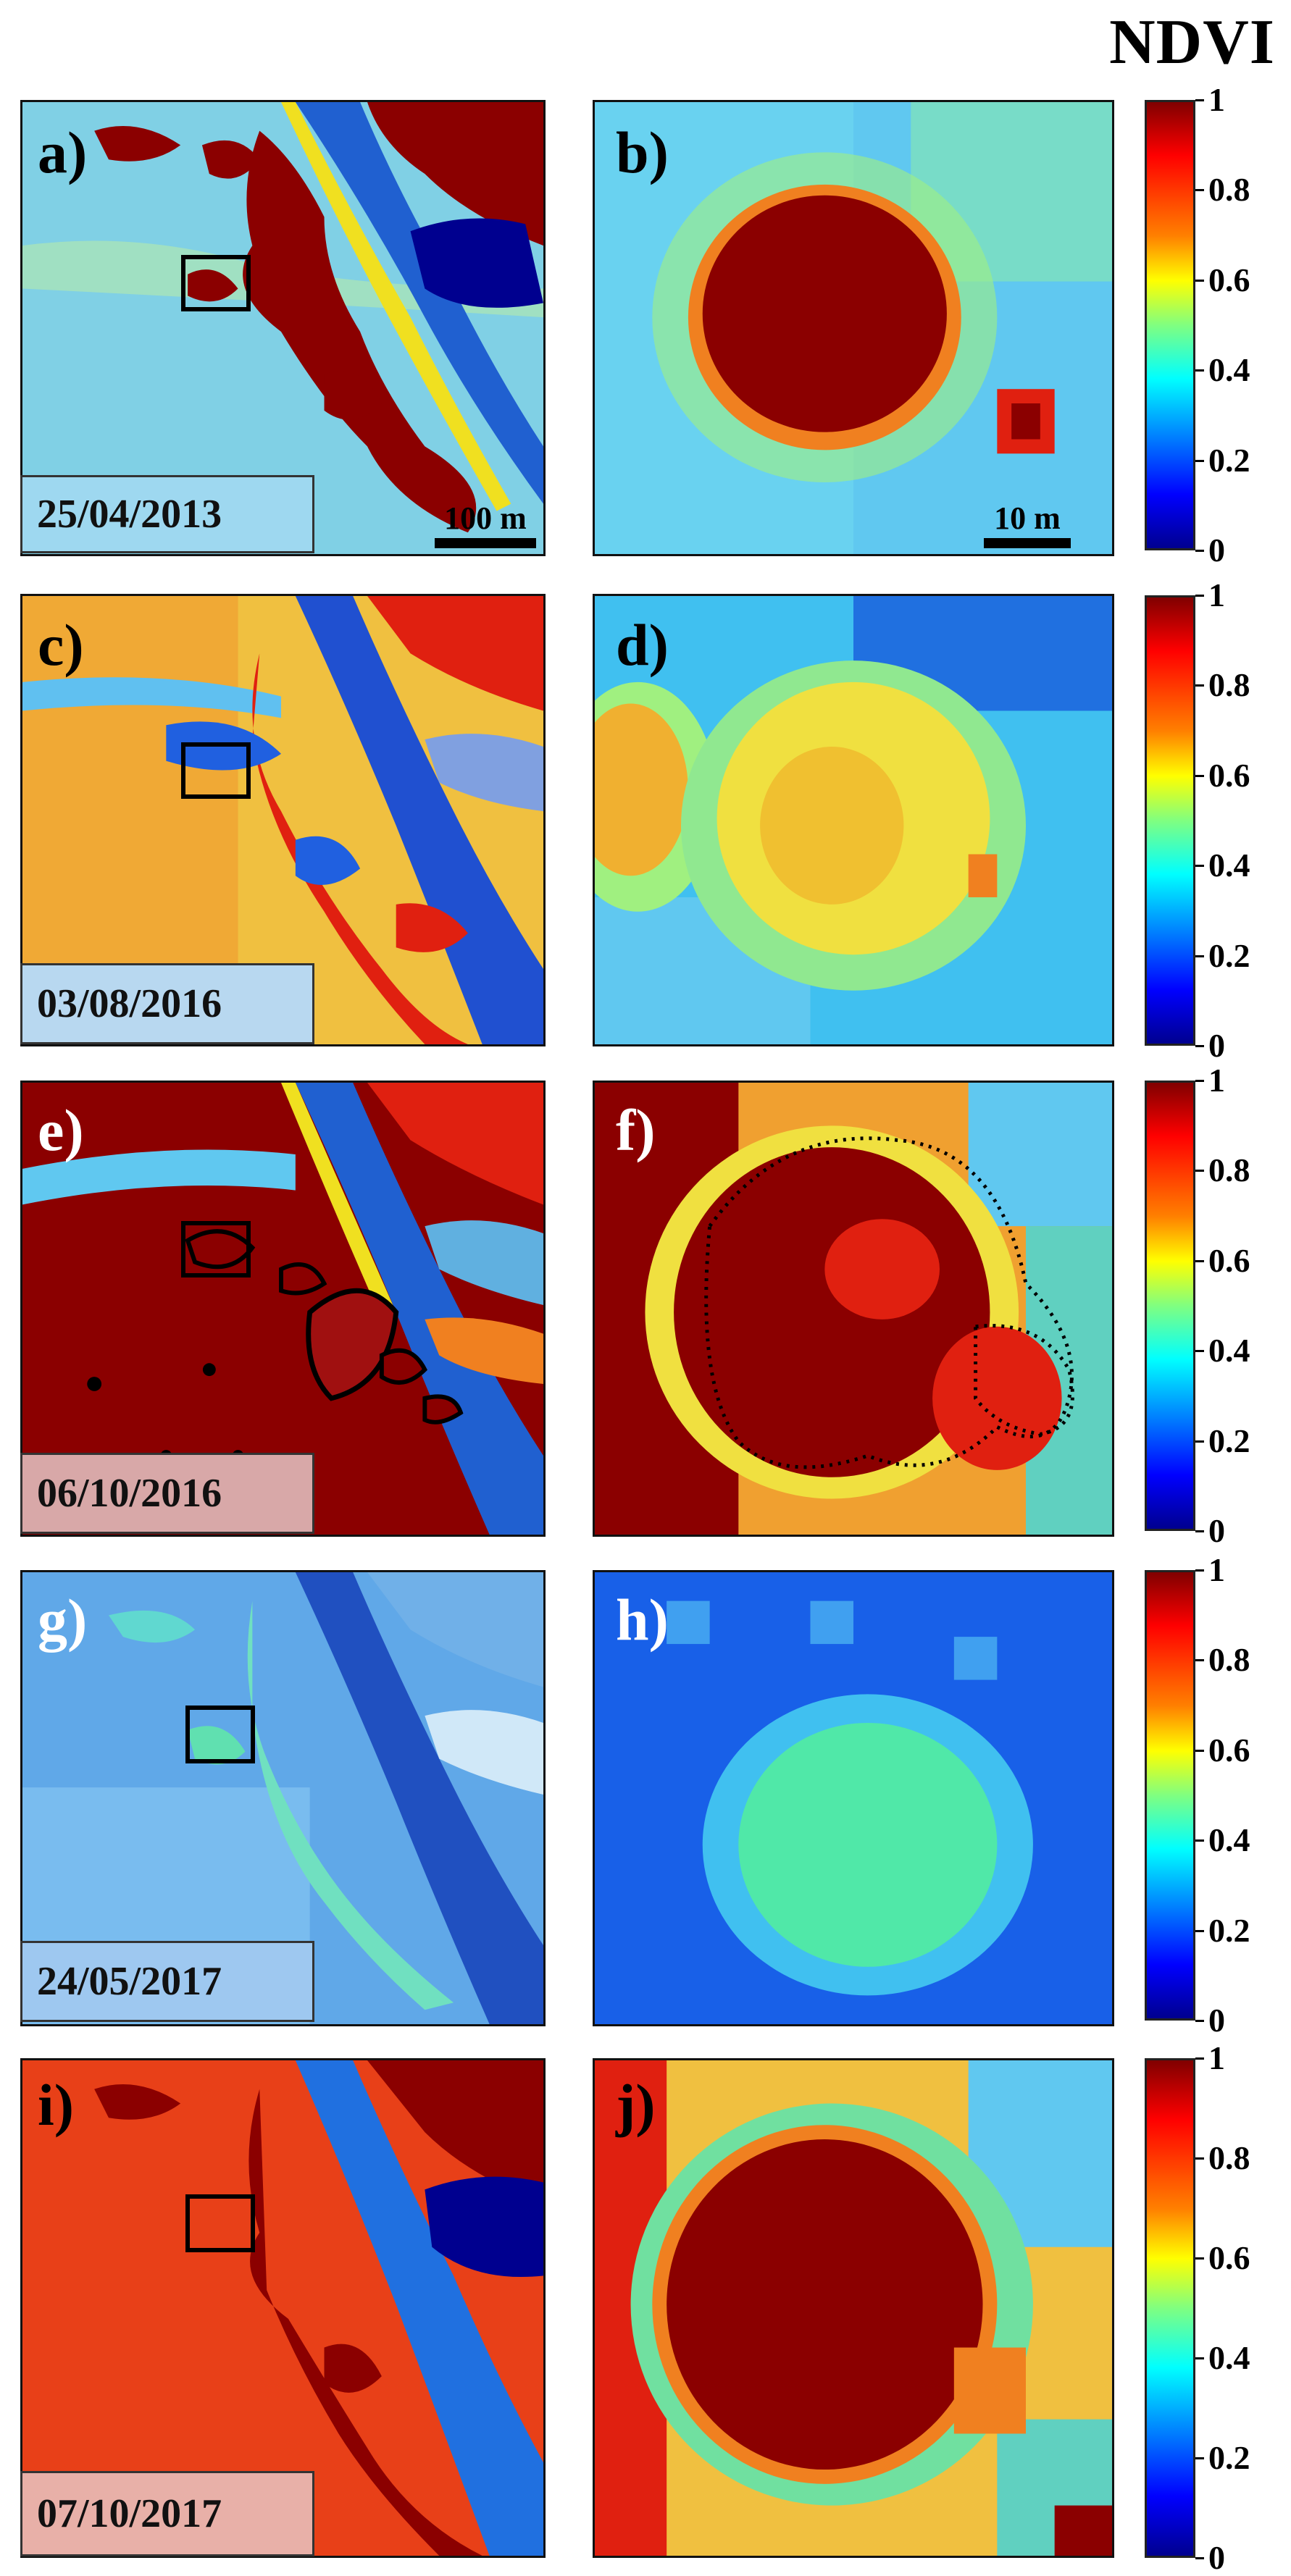 Image resolution: width=1291 pixels, height=2576 pixels. I want to click on zoom-box-i, so click(220, 2223).